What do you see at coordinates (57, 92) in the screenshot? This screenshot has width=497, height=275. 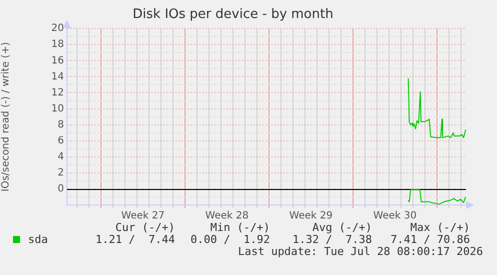 I see `y-tick-label: 12` at bounding box center [57, 92].